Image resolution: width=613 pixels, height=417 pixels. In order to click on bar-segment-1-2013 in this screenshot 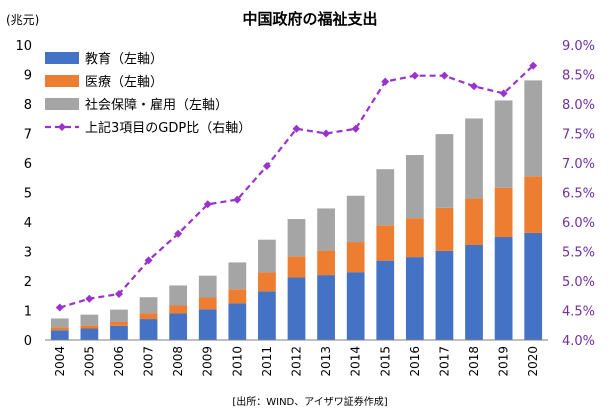, I will do `click(326, 263)`.